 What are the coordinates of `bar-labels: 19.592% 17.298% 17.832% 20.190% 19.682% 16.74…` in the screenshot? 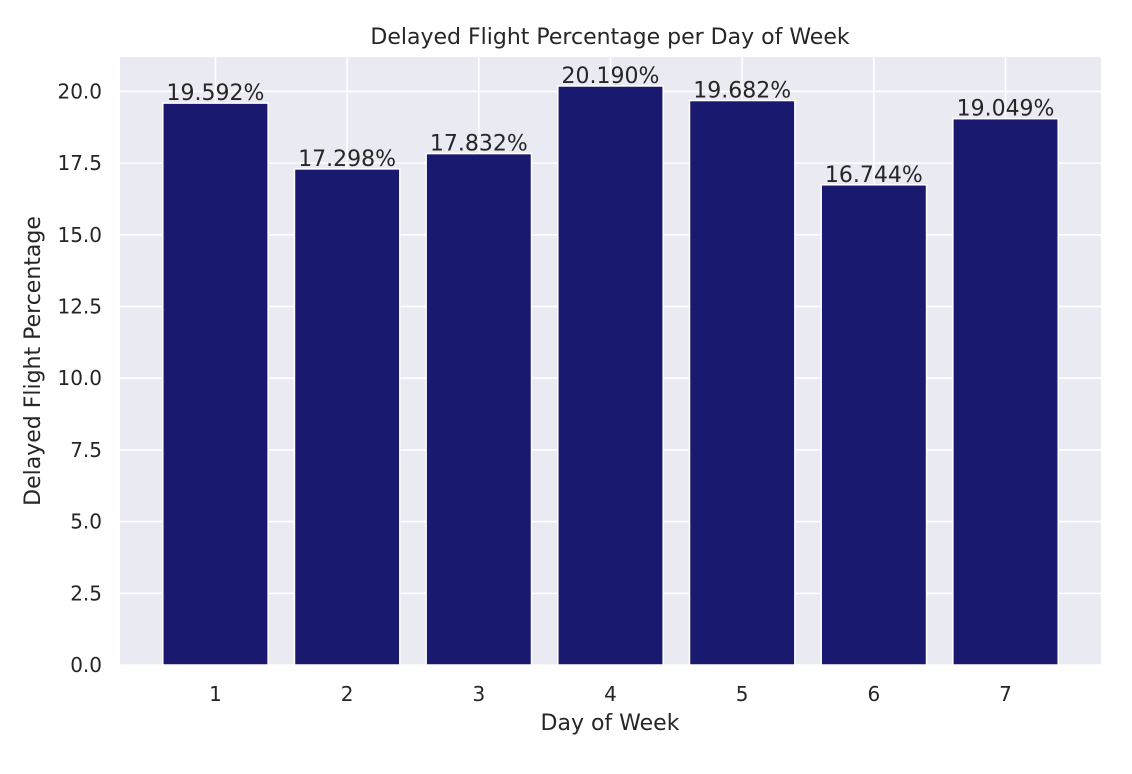 It's located at (611, 126).